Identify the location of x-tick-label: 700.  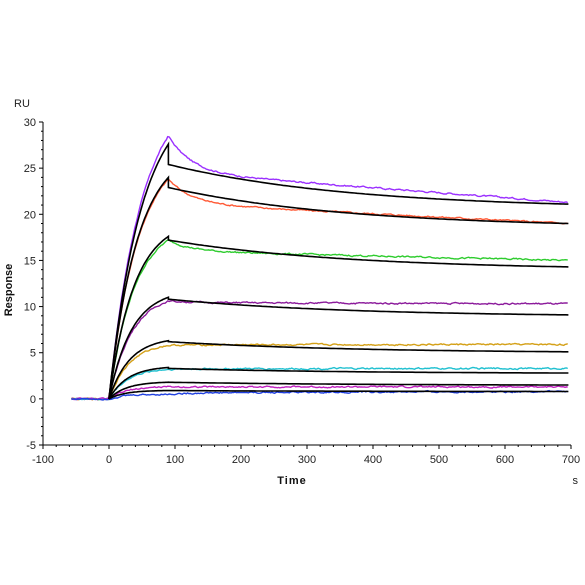
(571, 460).